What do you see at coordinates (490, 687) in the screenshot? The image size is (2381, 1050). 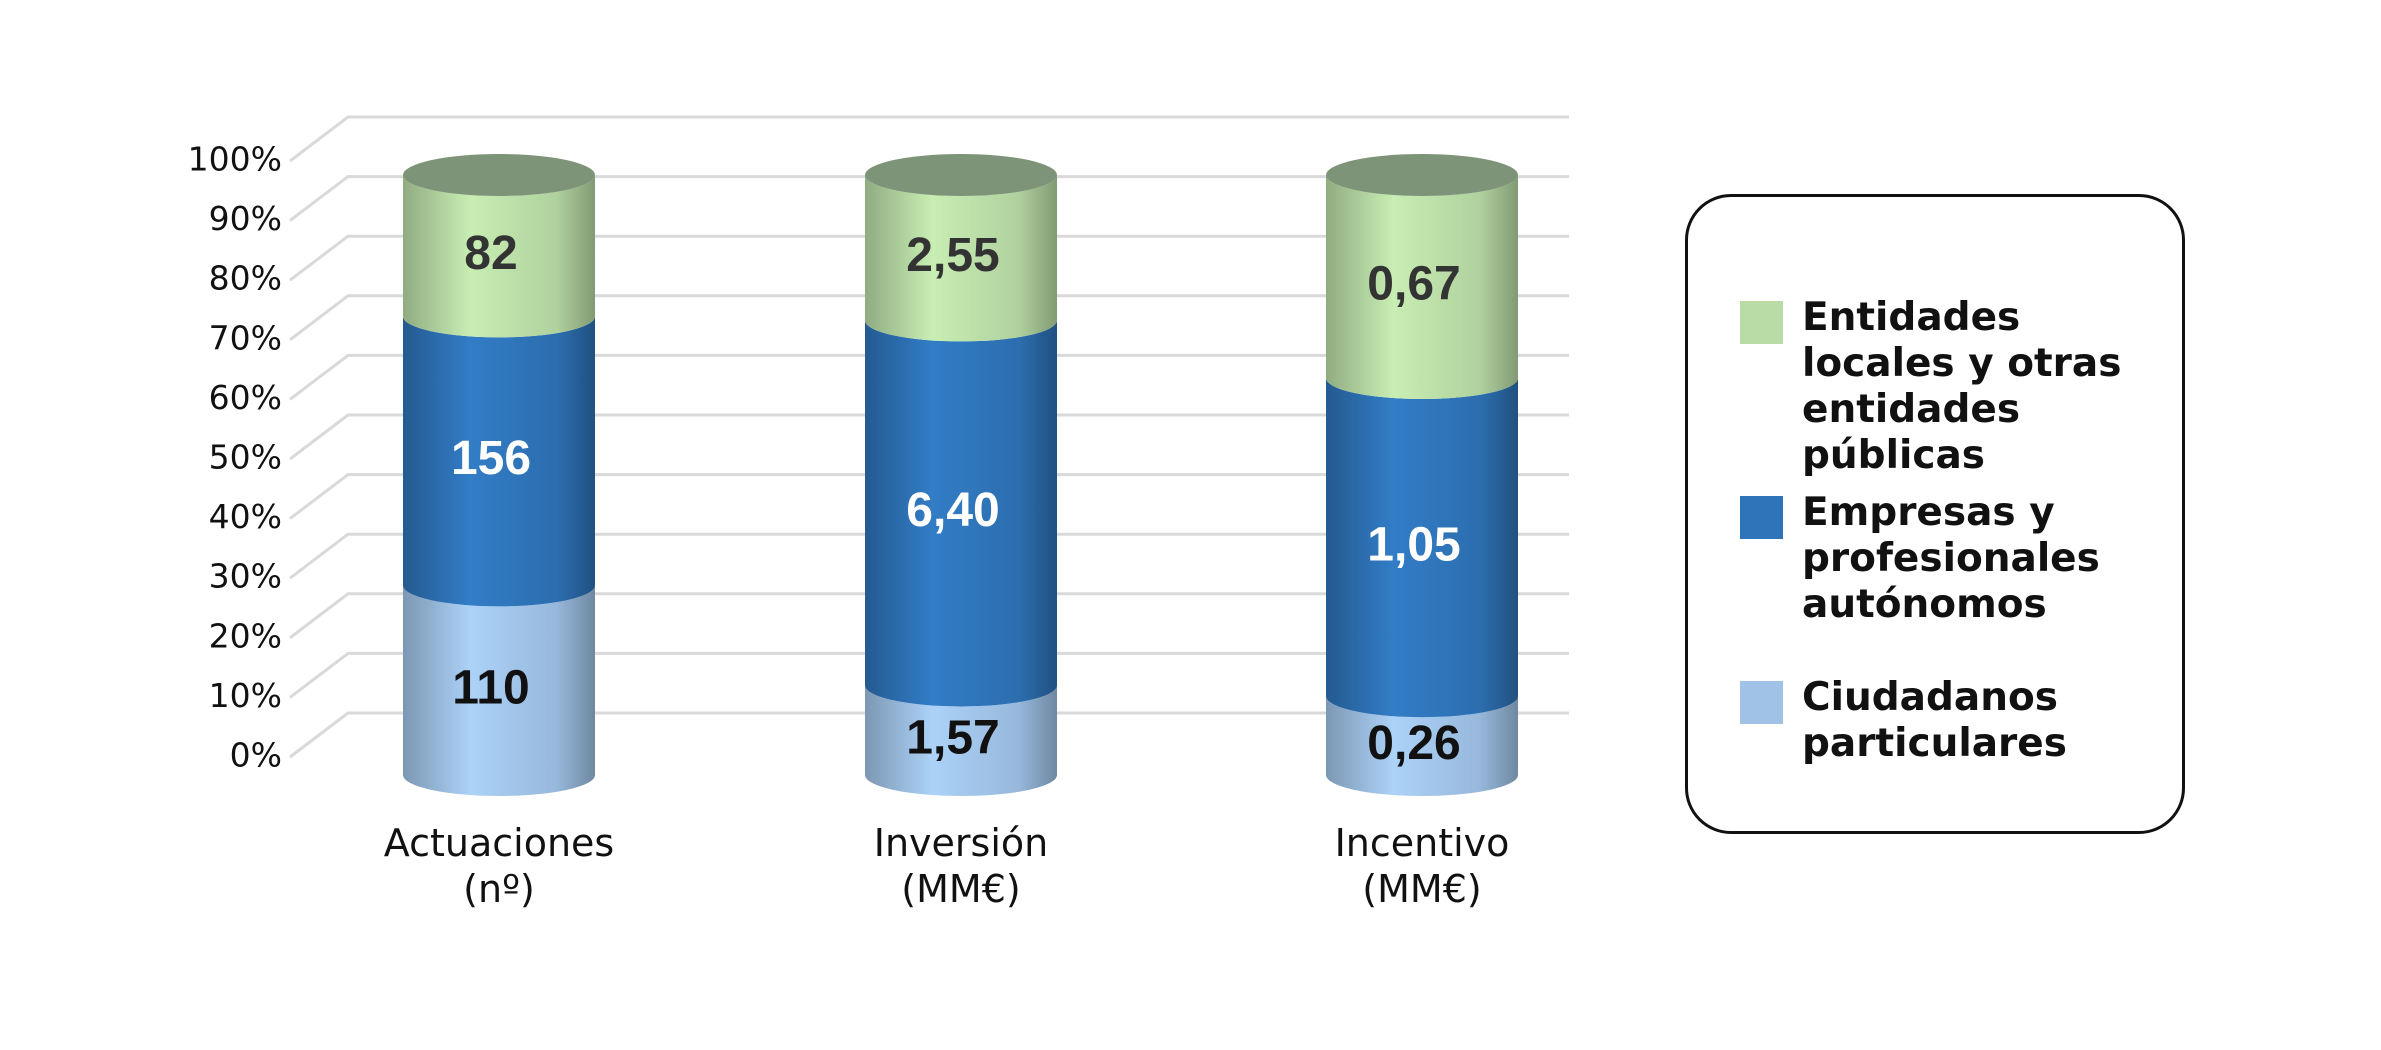 I see `data-label: 110` at bounding box center [490, 687].